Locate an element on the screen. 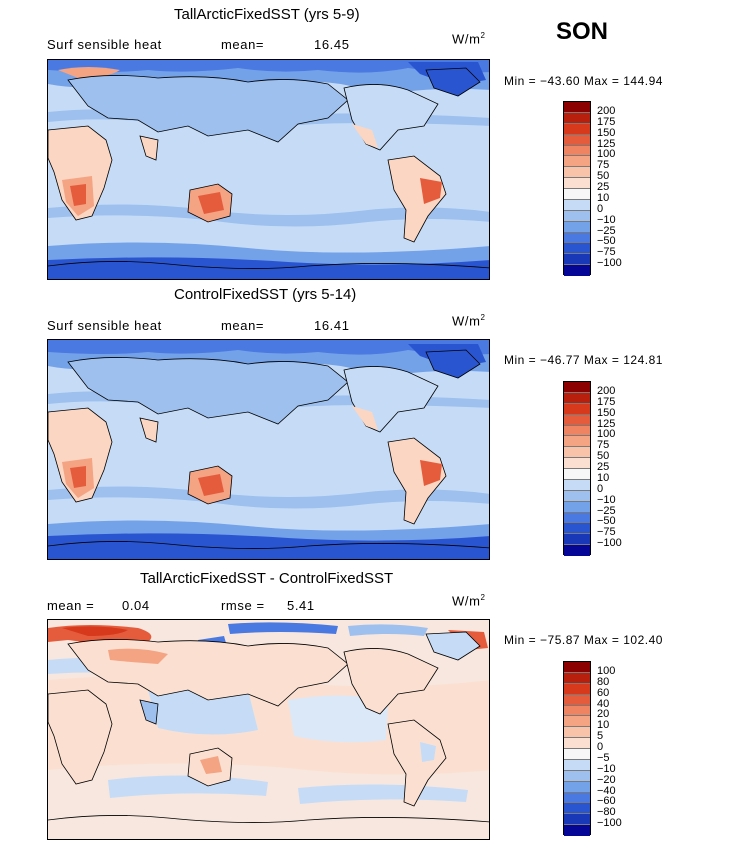 The height and width of the screenshot is (845, 733). panel-3-units: W/m2 is located at coordinates (469, 601).